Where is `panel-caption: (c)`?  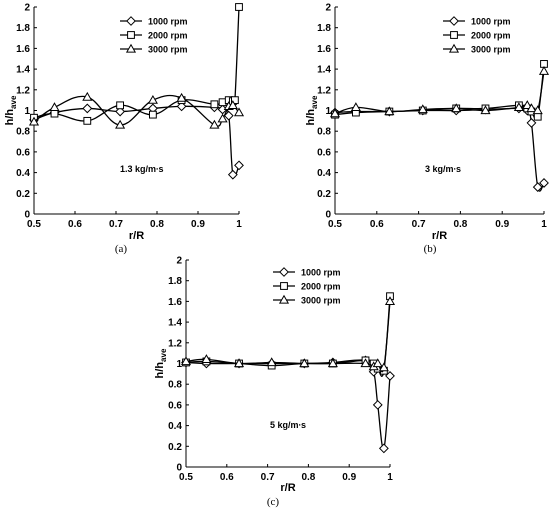 panel-caption: (c) is located at coordinates (273, 502).